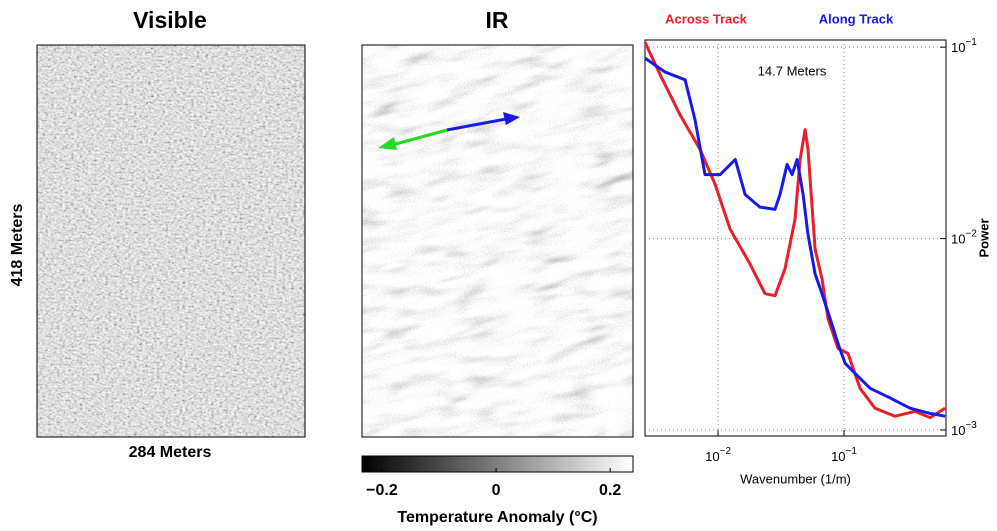 The height and width of the screenshot is (531, 997). Describe the element at coordinates (497, 20) in the screenshot. I see `panel-title: IR` at that location.